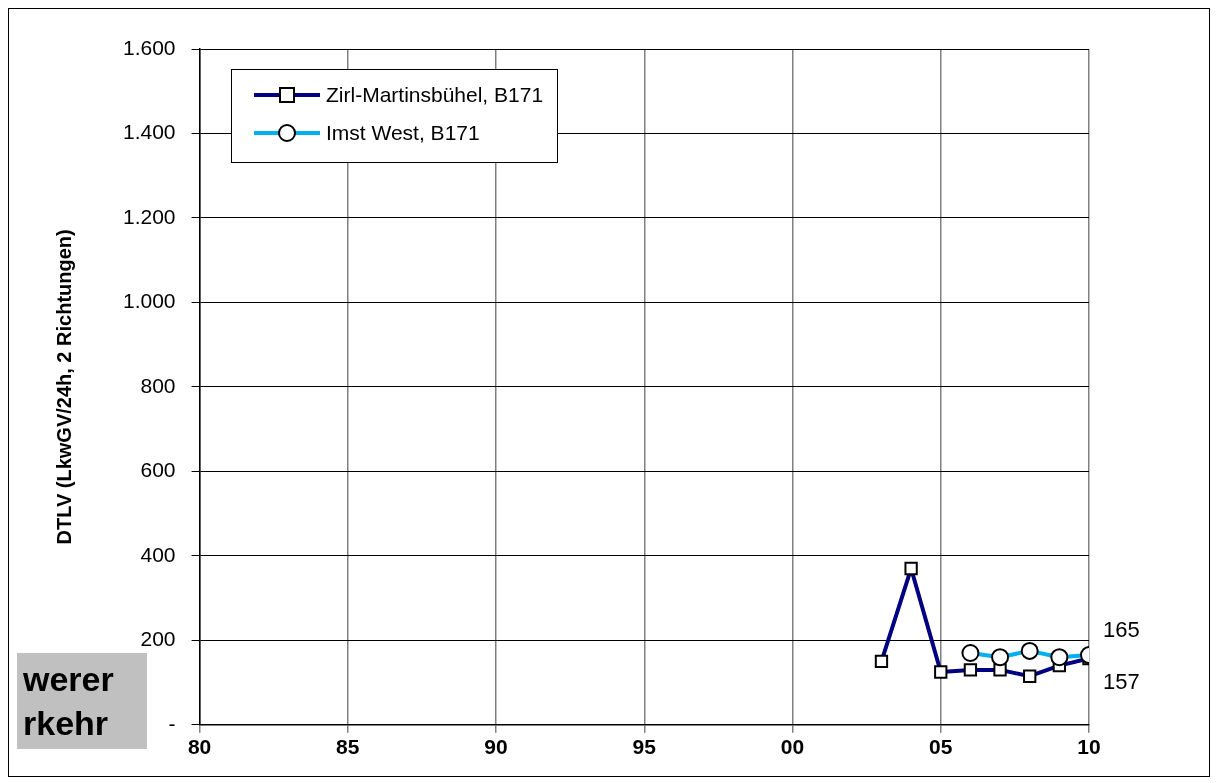 The height and width of the screenshot is (783, 1216). What do you see at coordinates (149, 301) in the screenshot?
I see `y-tick-label: 1.000` at bounding box center [149, 301].